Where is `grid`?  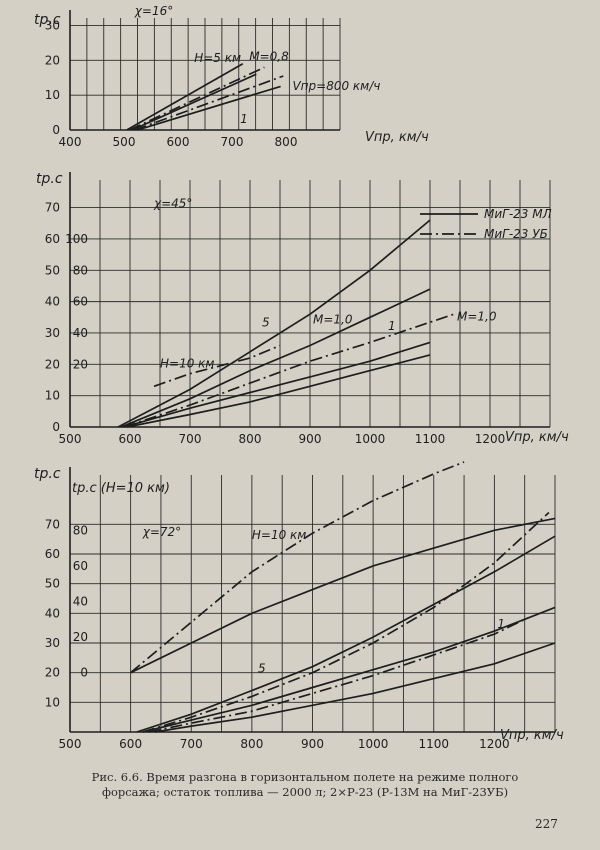 grid is located at coordinates (205, 74).